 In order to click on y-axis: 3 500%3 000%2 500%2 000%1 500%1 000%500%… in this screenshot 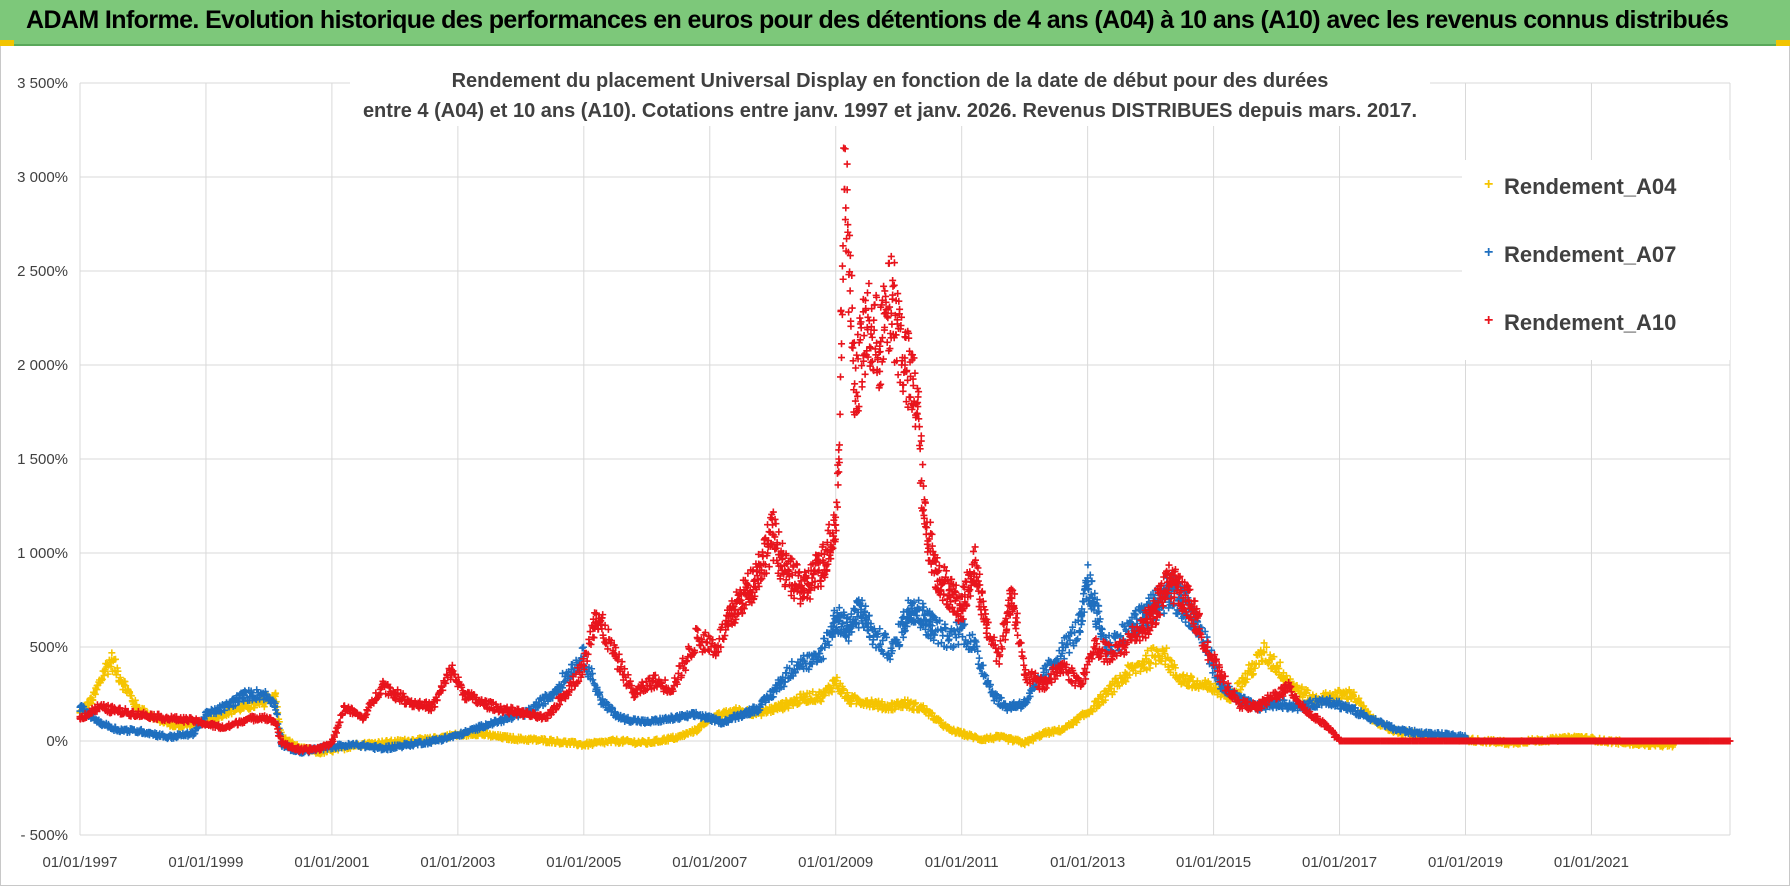, I will do `click(42, 459)`.